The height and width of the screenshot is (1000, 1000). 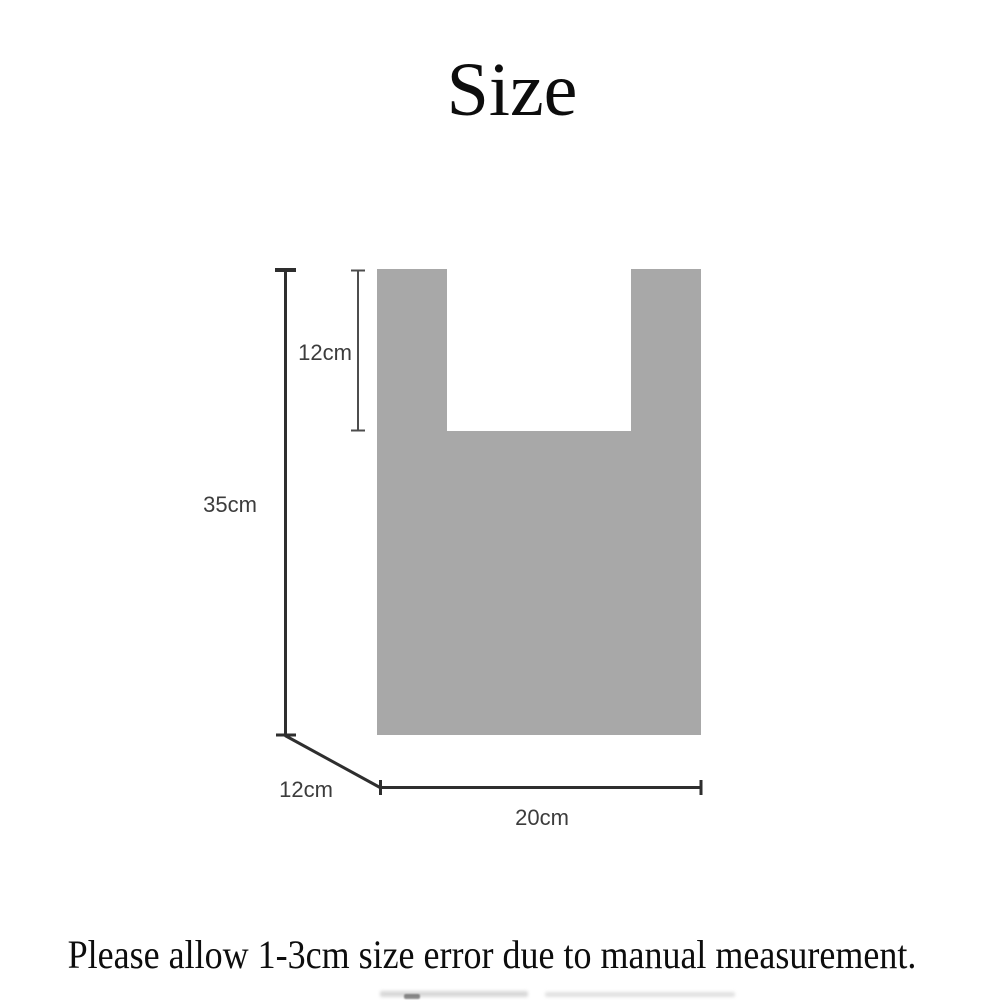 I want to click on dimension-width, so click(x=541, y=787).